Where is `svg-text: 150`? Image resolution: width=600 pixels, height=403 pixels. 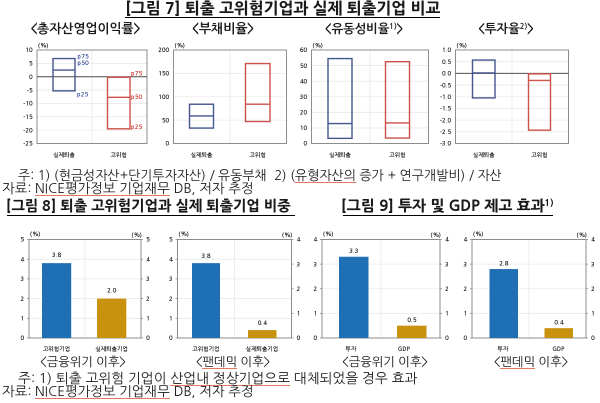
svg-text: 150 is located at coordinates (163, 74).